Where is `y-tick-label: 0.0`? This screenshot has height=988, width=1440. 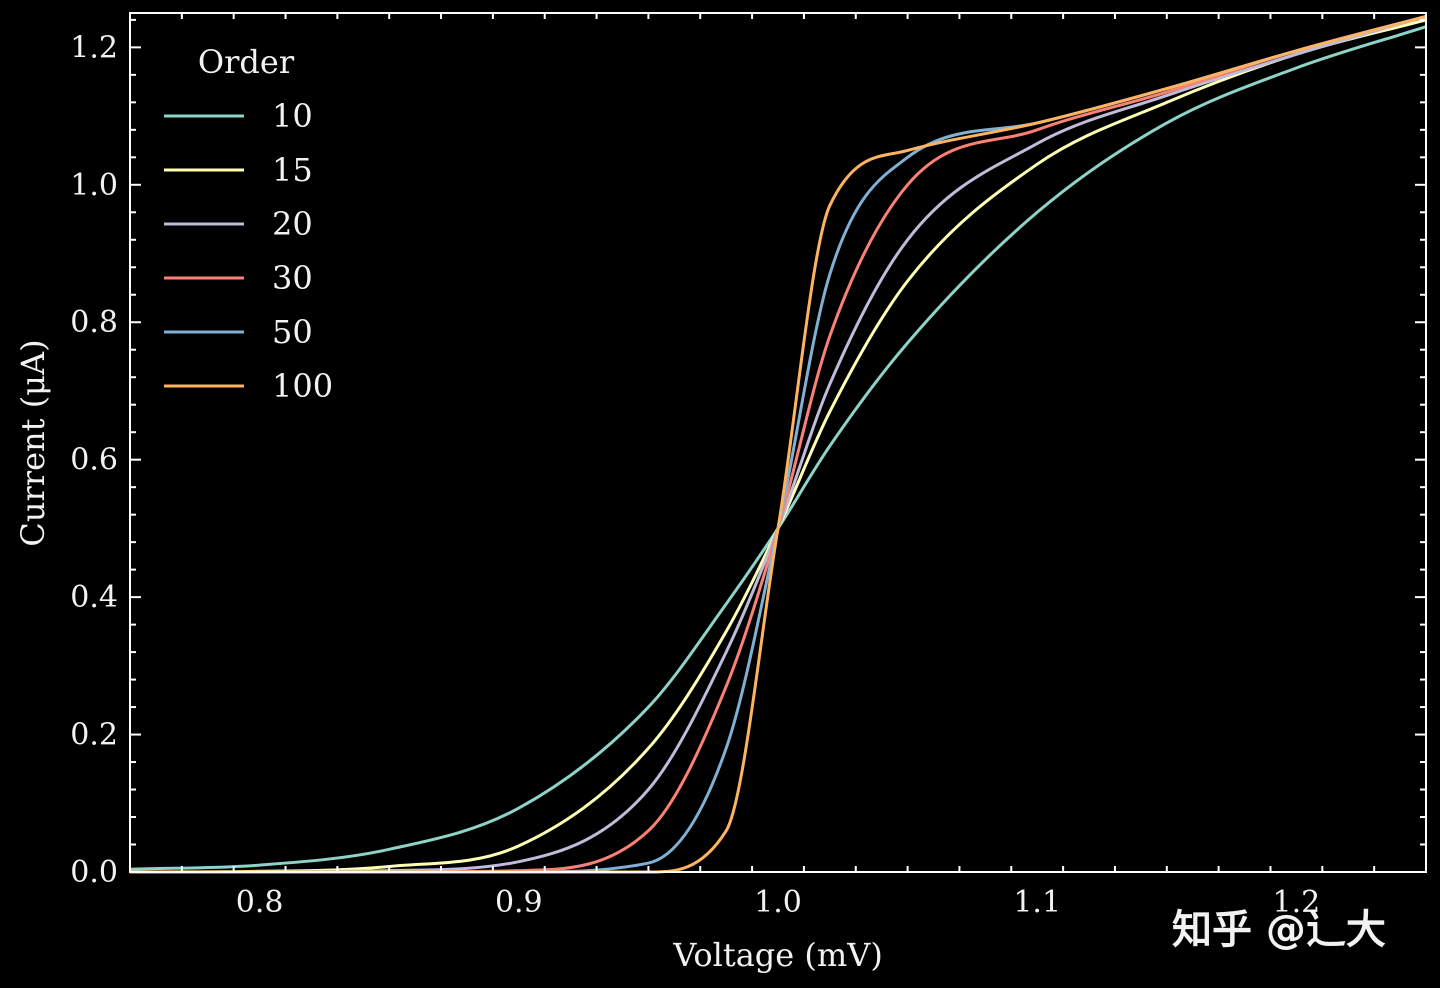
y-tick-label: 0.0 is located at coordinates (94, 872).